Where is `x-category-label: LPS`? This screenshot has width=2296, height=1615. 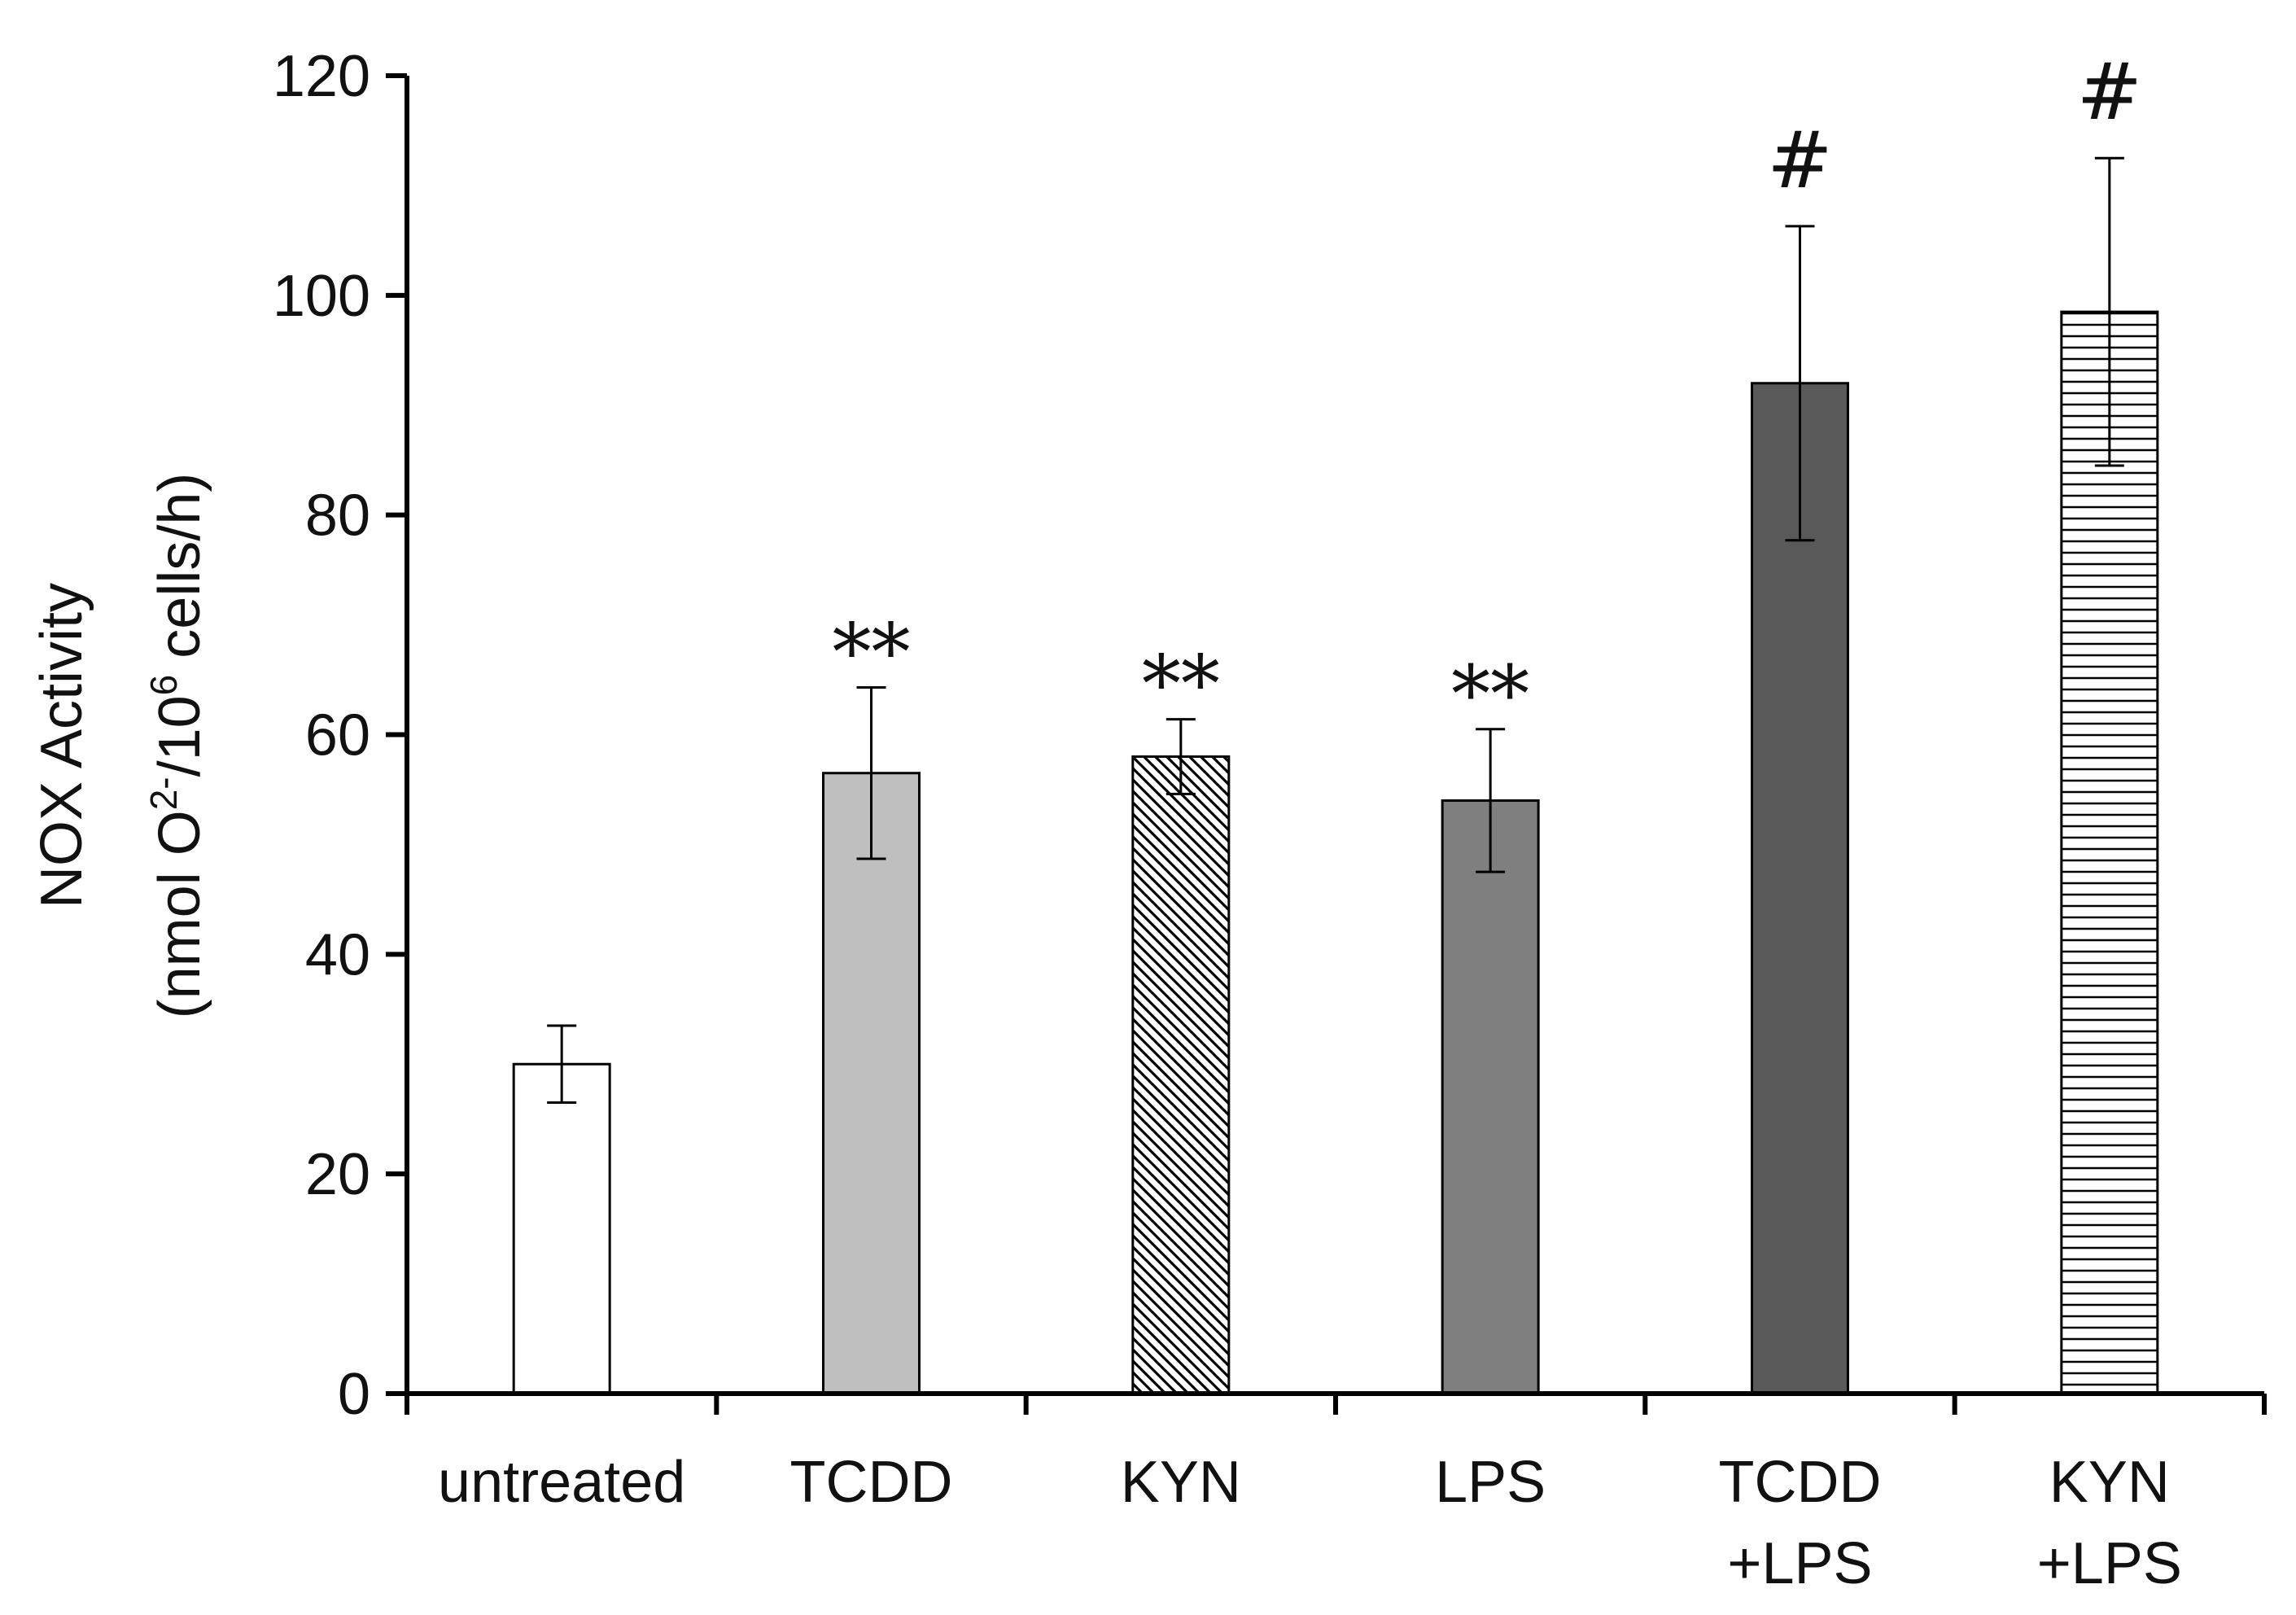
x-category-label: LPS is located at coordinates (1491, 1482).